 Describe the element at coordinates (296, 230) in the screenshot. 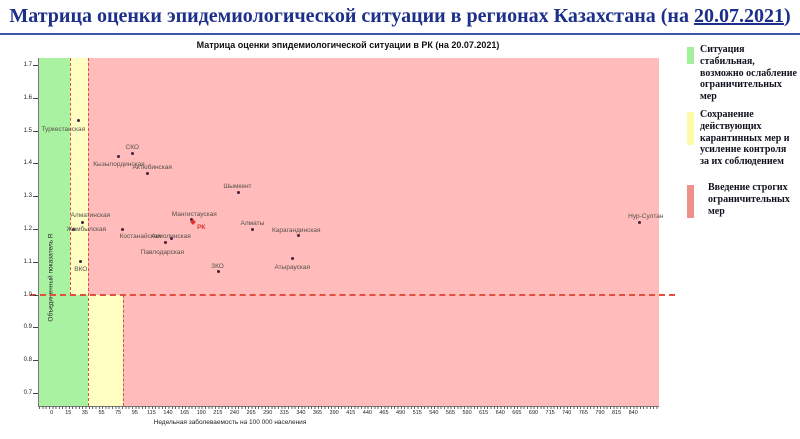

I see `data-point-label: Карагандинская` at that location.